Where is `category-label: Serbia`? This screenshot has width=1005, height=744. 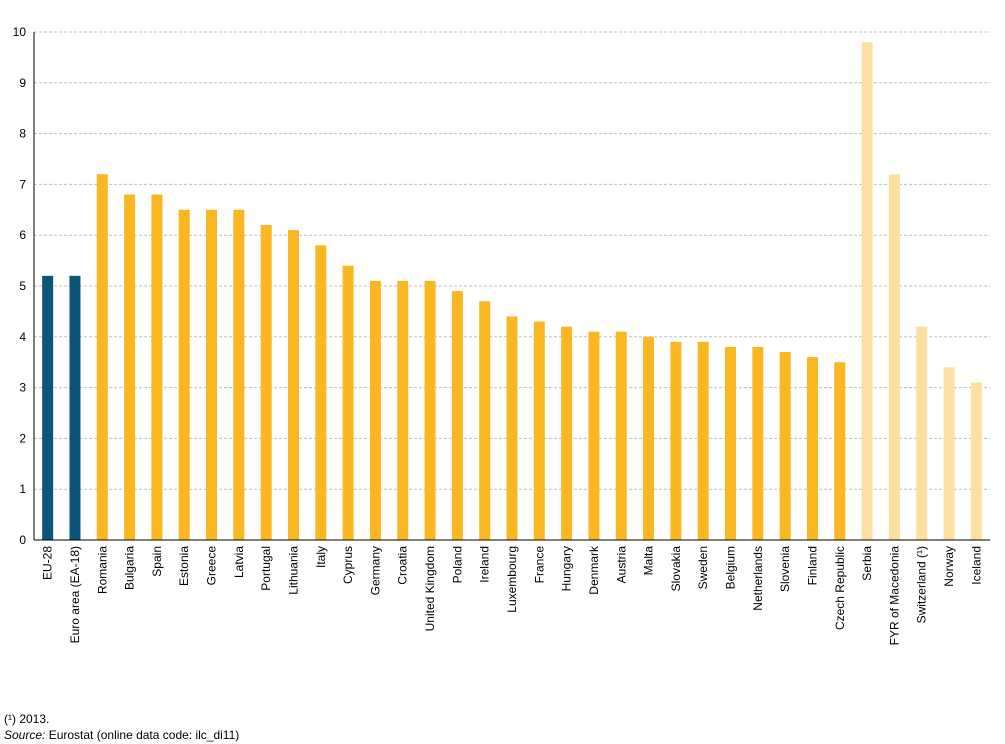 category-label: Serbia is located at coordinates (867, 563).